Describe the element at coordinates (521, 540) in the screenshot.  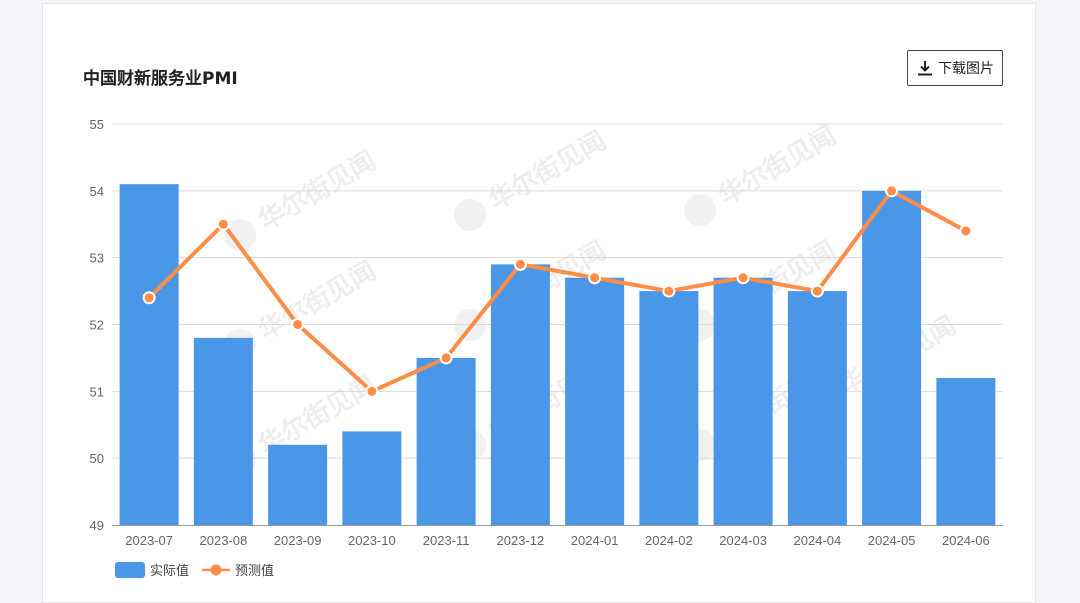
I see `x-tick-label: 2023-12` at that location.